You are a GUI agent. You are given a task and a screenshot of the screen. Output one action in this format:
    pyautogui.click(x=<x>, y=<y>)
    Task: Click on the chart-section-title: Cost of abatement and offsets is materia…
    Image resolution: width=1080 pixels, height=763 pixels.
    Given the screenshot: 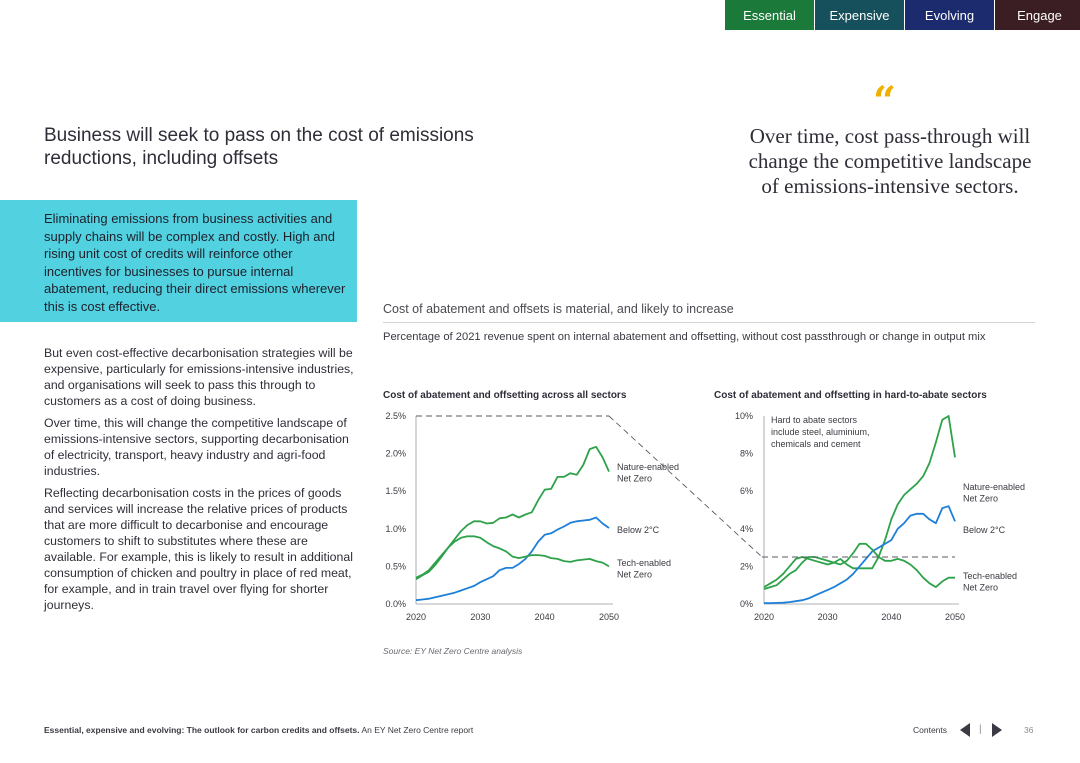 What is the action you would take?
    pyautogui.click(x=558, y=309)
    